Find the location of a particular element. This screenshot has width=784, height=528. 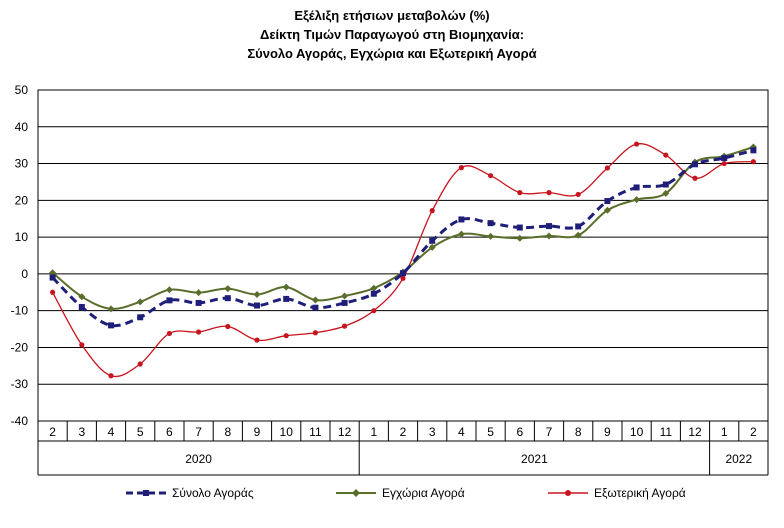

y-tick-label: -20 is located at coordinates (20, 347).